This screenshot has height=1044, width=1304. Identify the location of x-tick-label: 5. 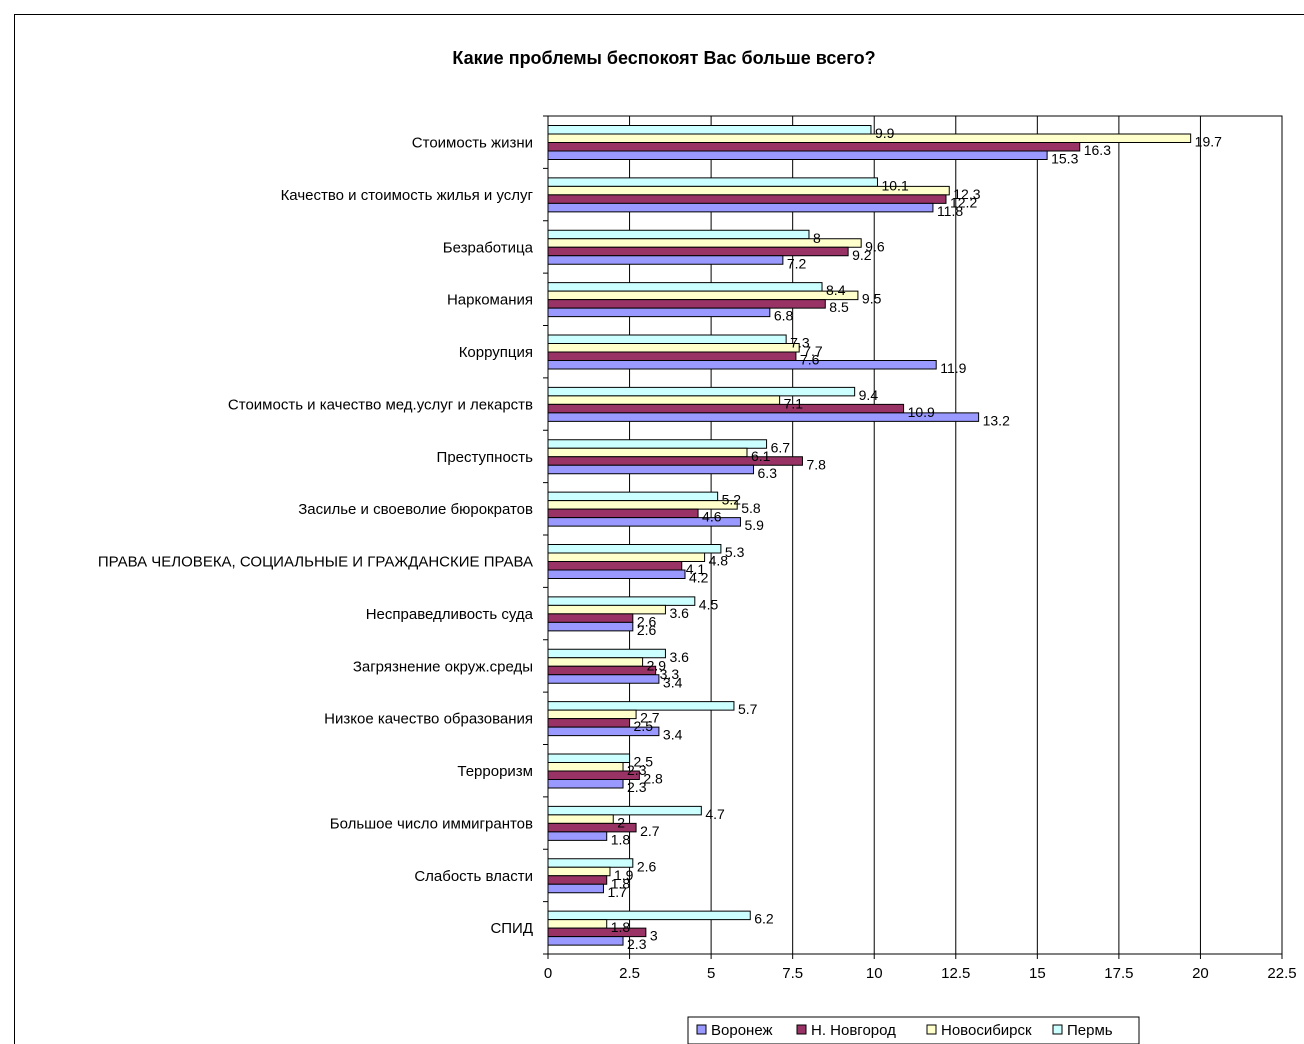
(711, 973).